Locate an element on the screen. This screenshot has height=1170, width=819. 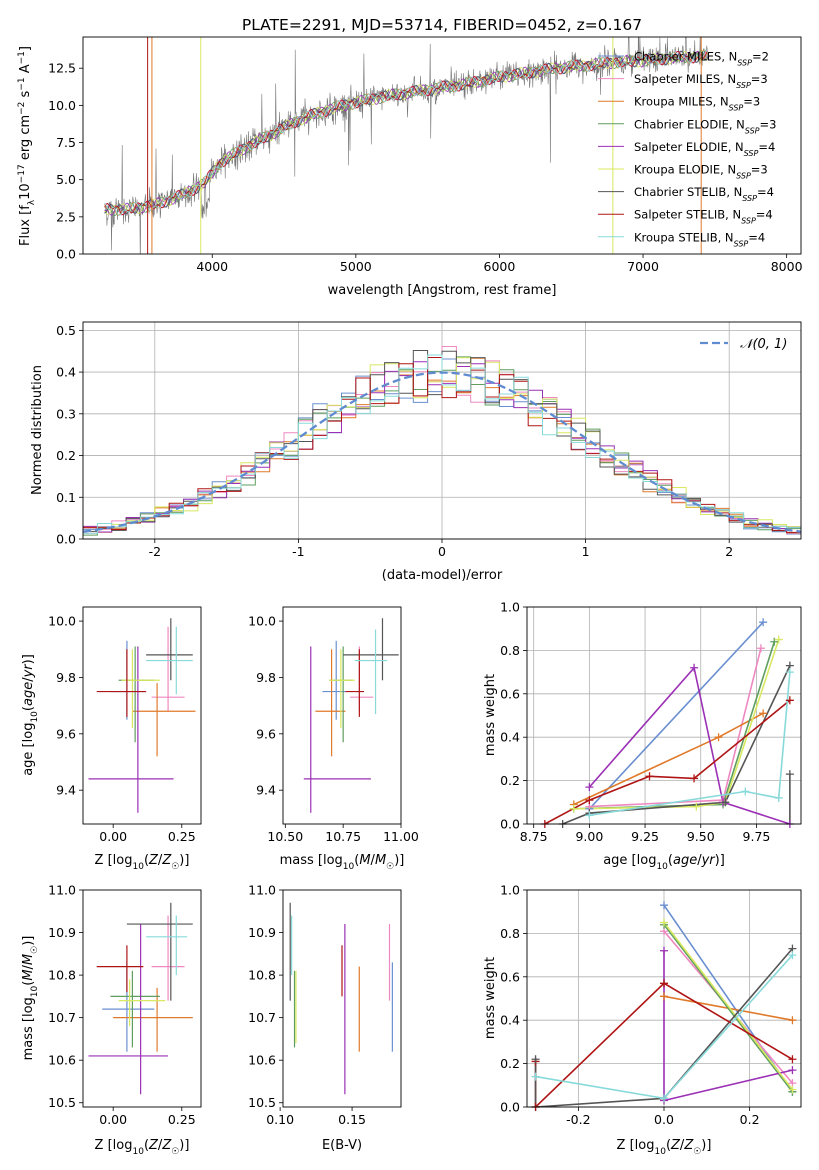
x-tick-label: 11.00 is located at coordinates (401, 836).